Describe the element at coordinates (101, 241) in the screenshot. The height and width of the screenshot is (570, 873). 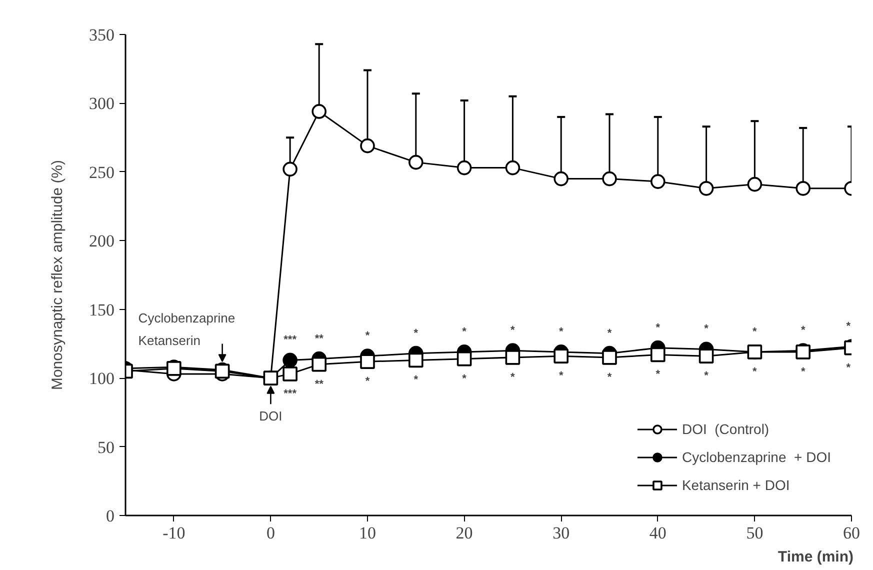
I see `y-tick-label: 200` at that location.